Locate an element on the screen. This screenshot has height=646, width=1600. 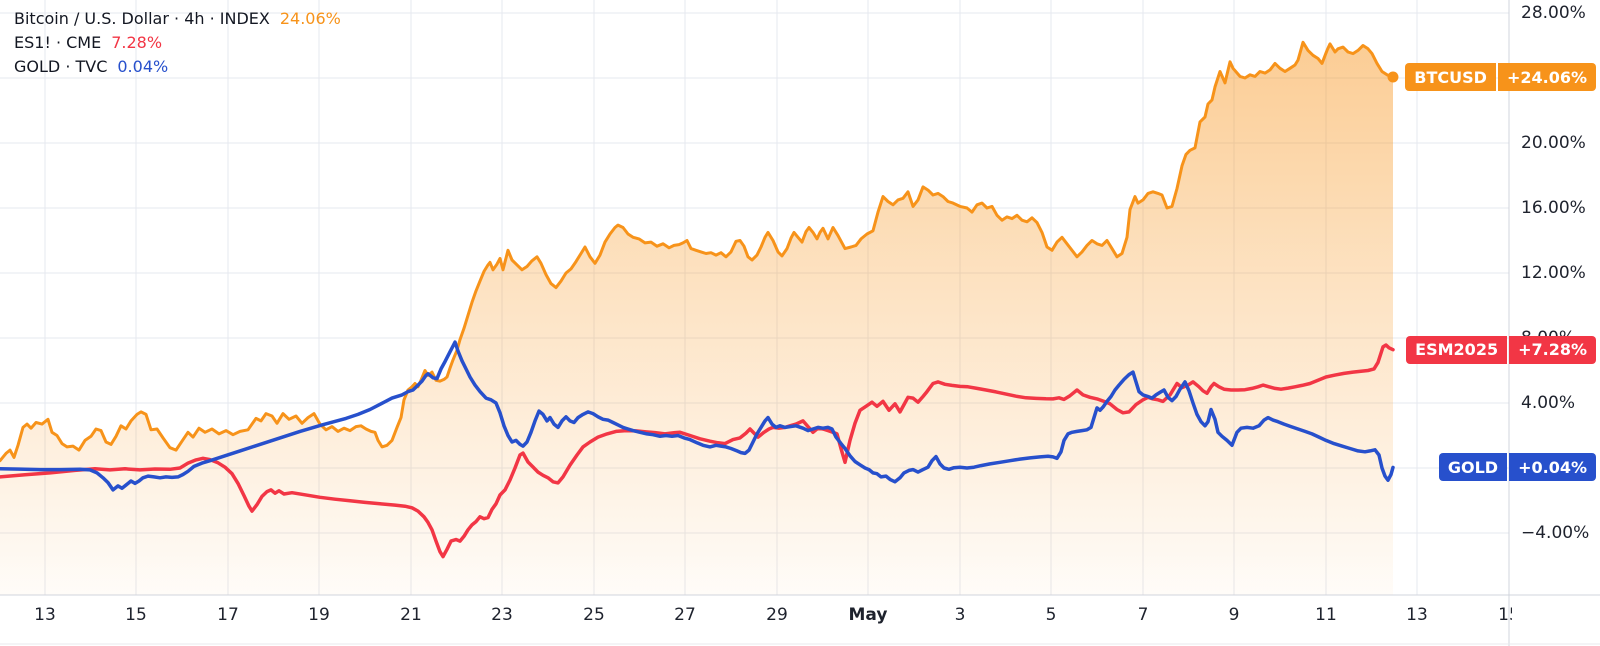
time-axis-label: 11 is located at coordinates (1326, 615).